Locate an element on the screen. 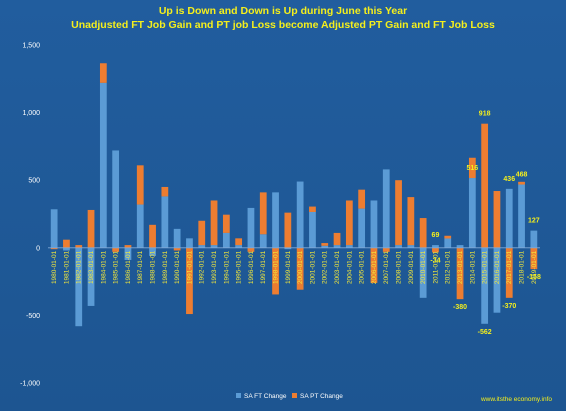 The image size is (566, 411). x-tick-label: 2017-01-01 is located at coordinates (509, 267).